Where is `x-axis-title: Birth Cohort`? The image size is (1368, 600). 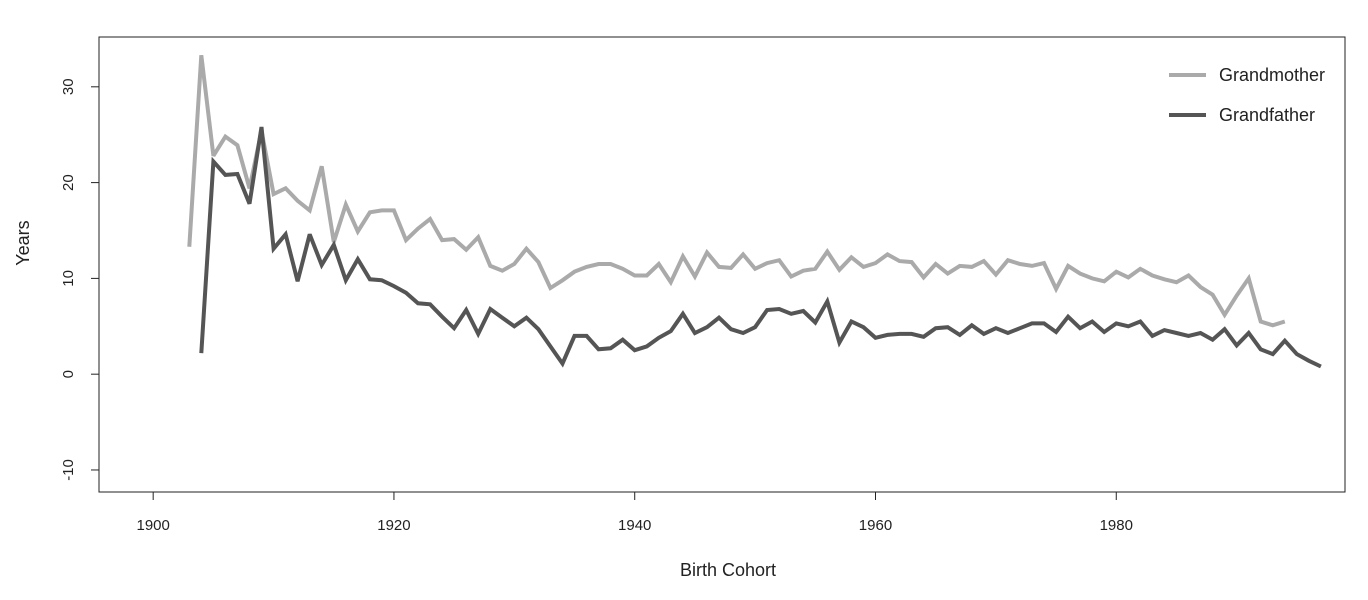 x-axis-title: Birth Cohort is located at coordinates (728, 570).